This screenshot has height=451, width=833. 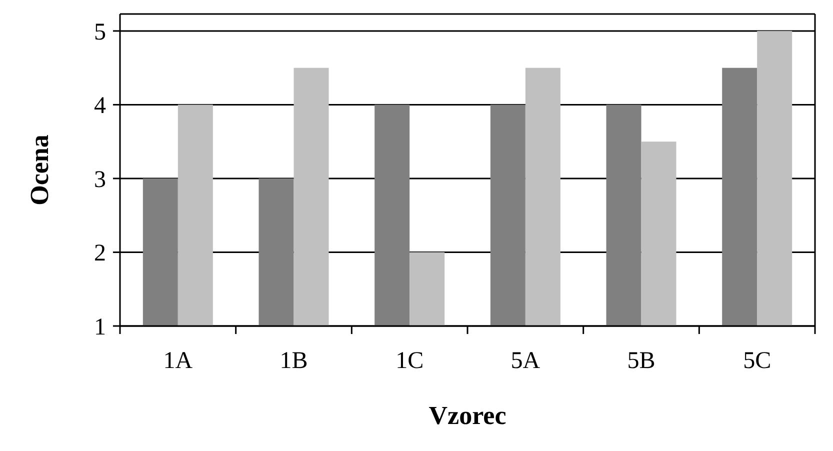 What do you see at coordinates (641, 361) in the screenshot?
I see `x-tick-label: 5B` at bounding box center [641, 361].